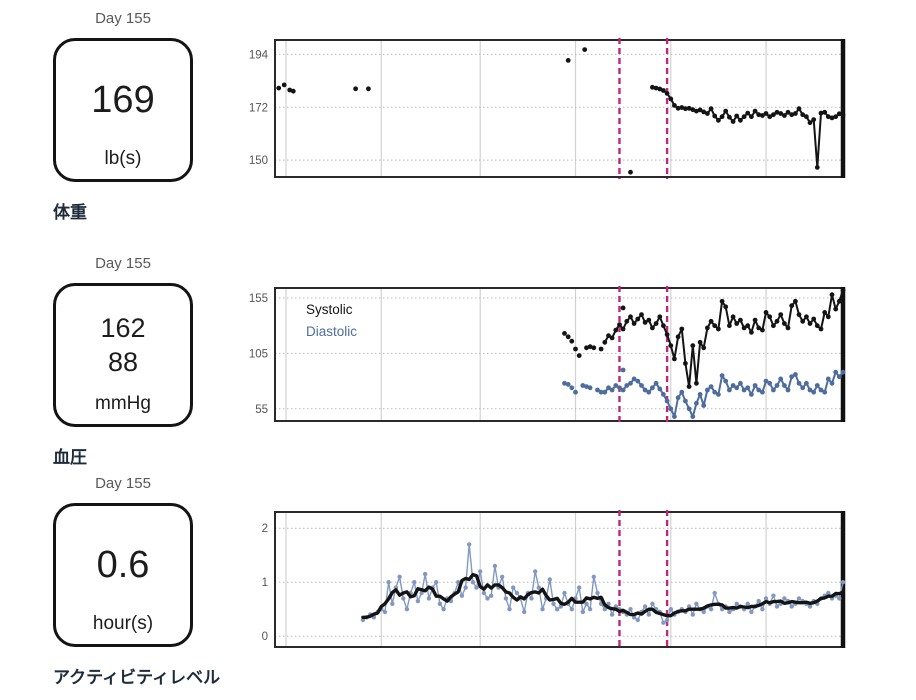 This screenshot has width=916, height=700. What do you see at coordinates (355, 89) in the screenshot?
I see `weight-sparse-point` at bounding box center [355, 89].